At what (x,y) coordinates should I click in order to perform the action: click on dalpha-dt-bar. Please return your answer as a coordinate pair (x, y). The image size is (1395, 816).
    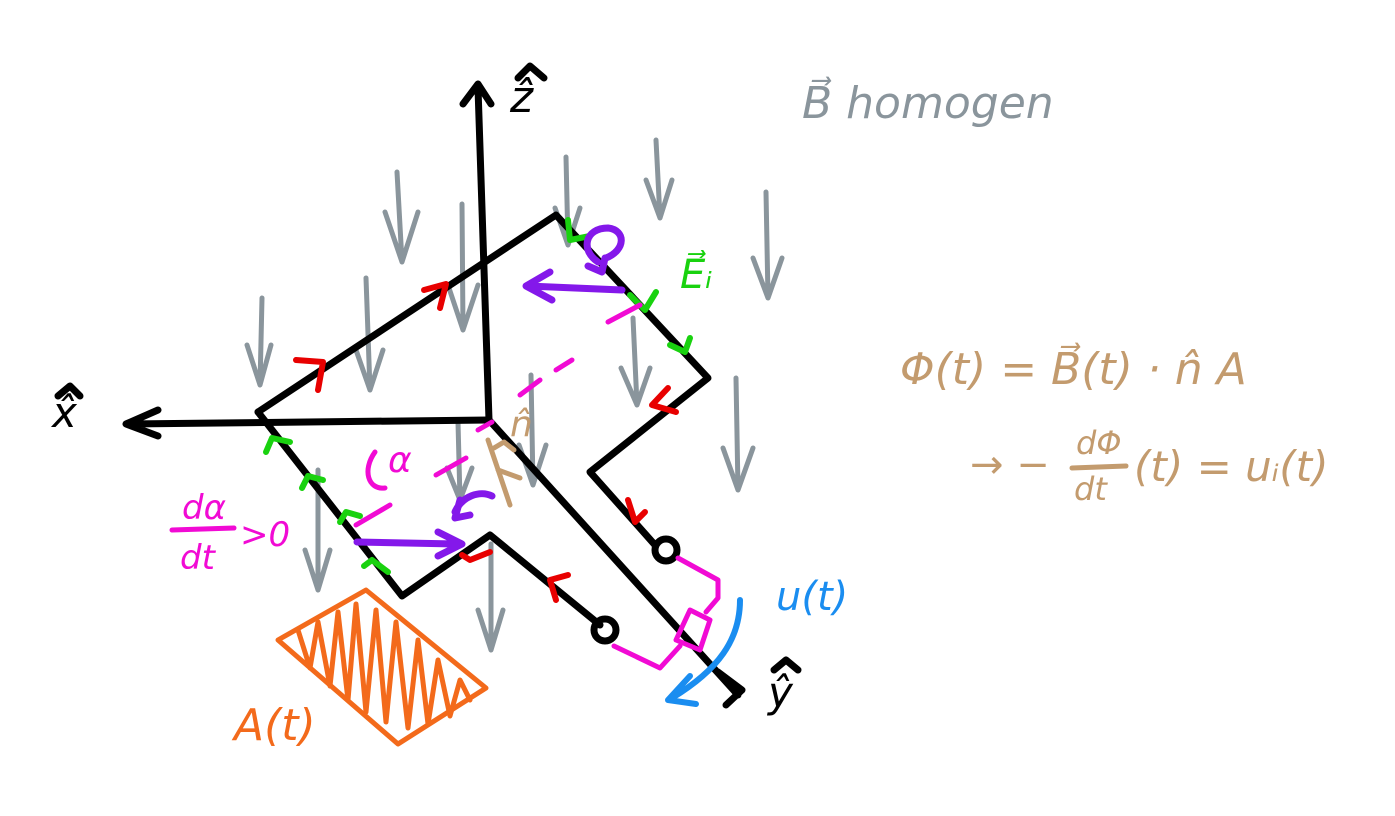
    Looking at the image, I should click on (203, 529).